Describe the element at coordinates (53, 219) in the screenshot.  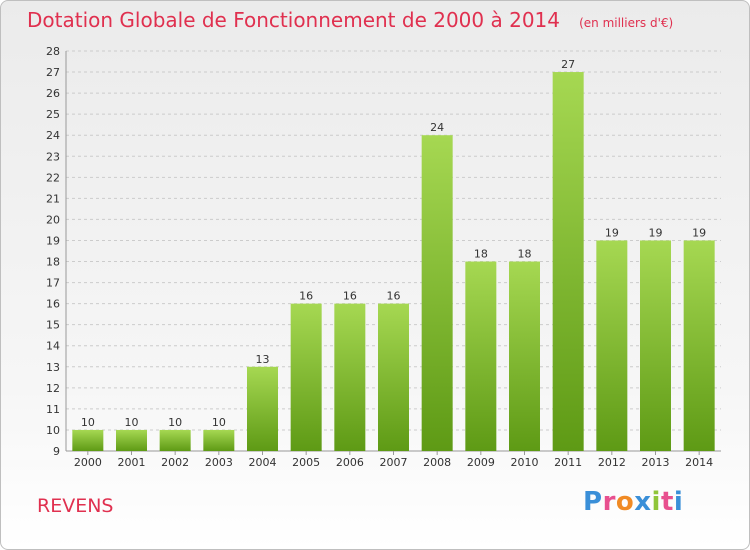
I see `y-tick-label: 20` at that location.